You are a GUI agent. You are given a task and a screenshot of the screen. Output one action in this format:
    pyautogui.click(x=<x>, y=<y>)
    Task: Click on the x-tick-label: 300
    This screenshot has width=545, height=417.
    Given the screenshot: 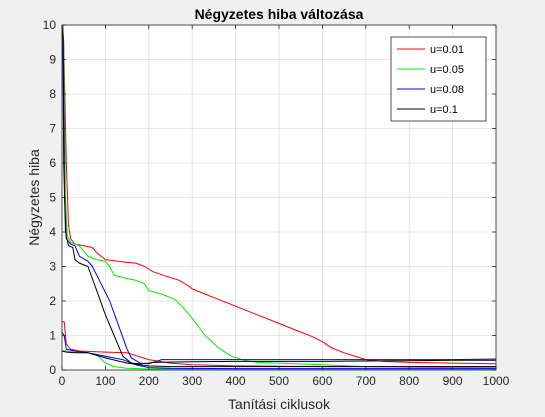 What is the action you would take?
    pyautogui.click(x=192, y=381)
    